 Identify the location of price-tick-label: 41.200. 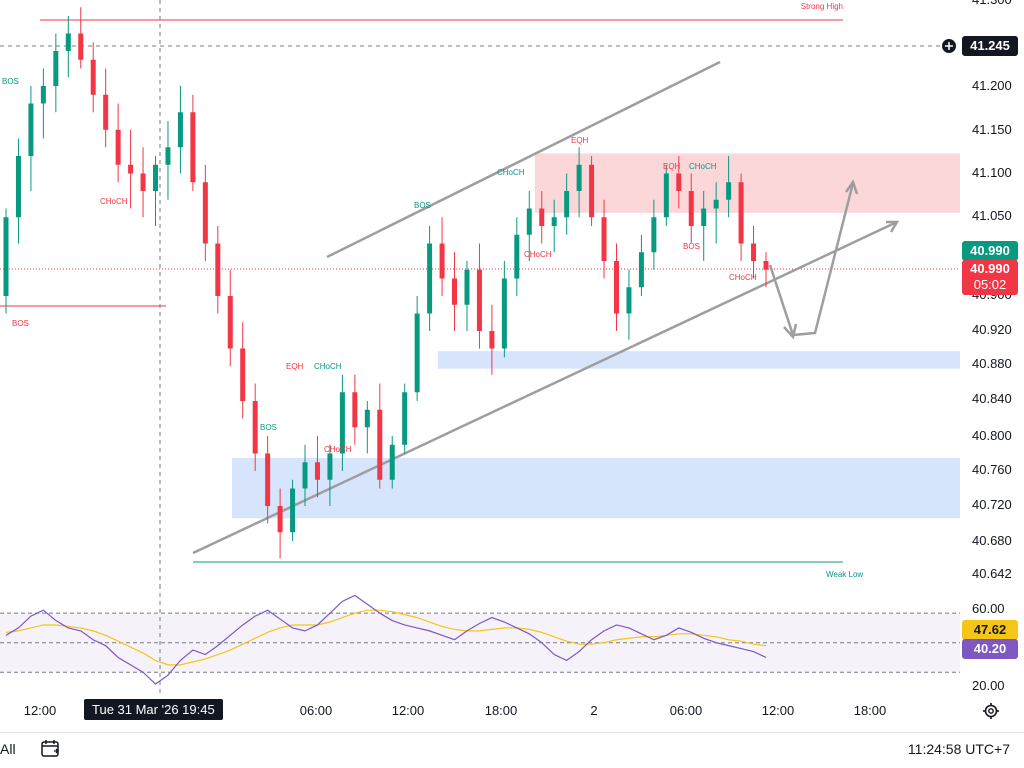
(992, 85).